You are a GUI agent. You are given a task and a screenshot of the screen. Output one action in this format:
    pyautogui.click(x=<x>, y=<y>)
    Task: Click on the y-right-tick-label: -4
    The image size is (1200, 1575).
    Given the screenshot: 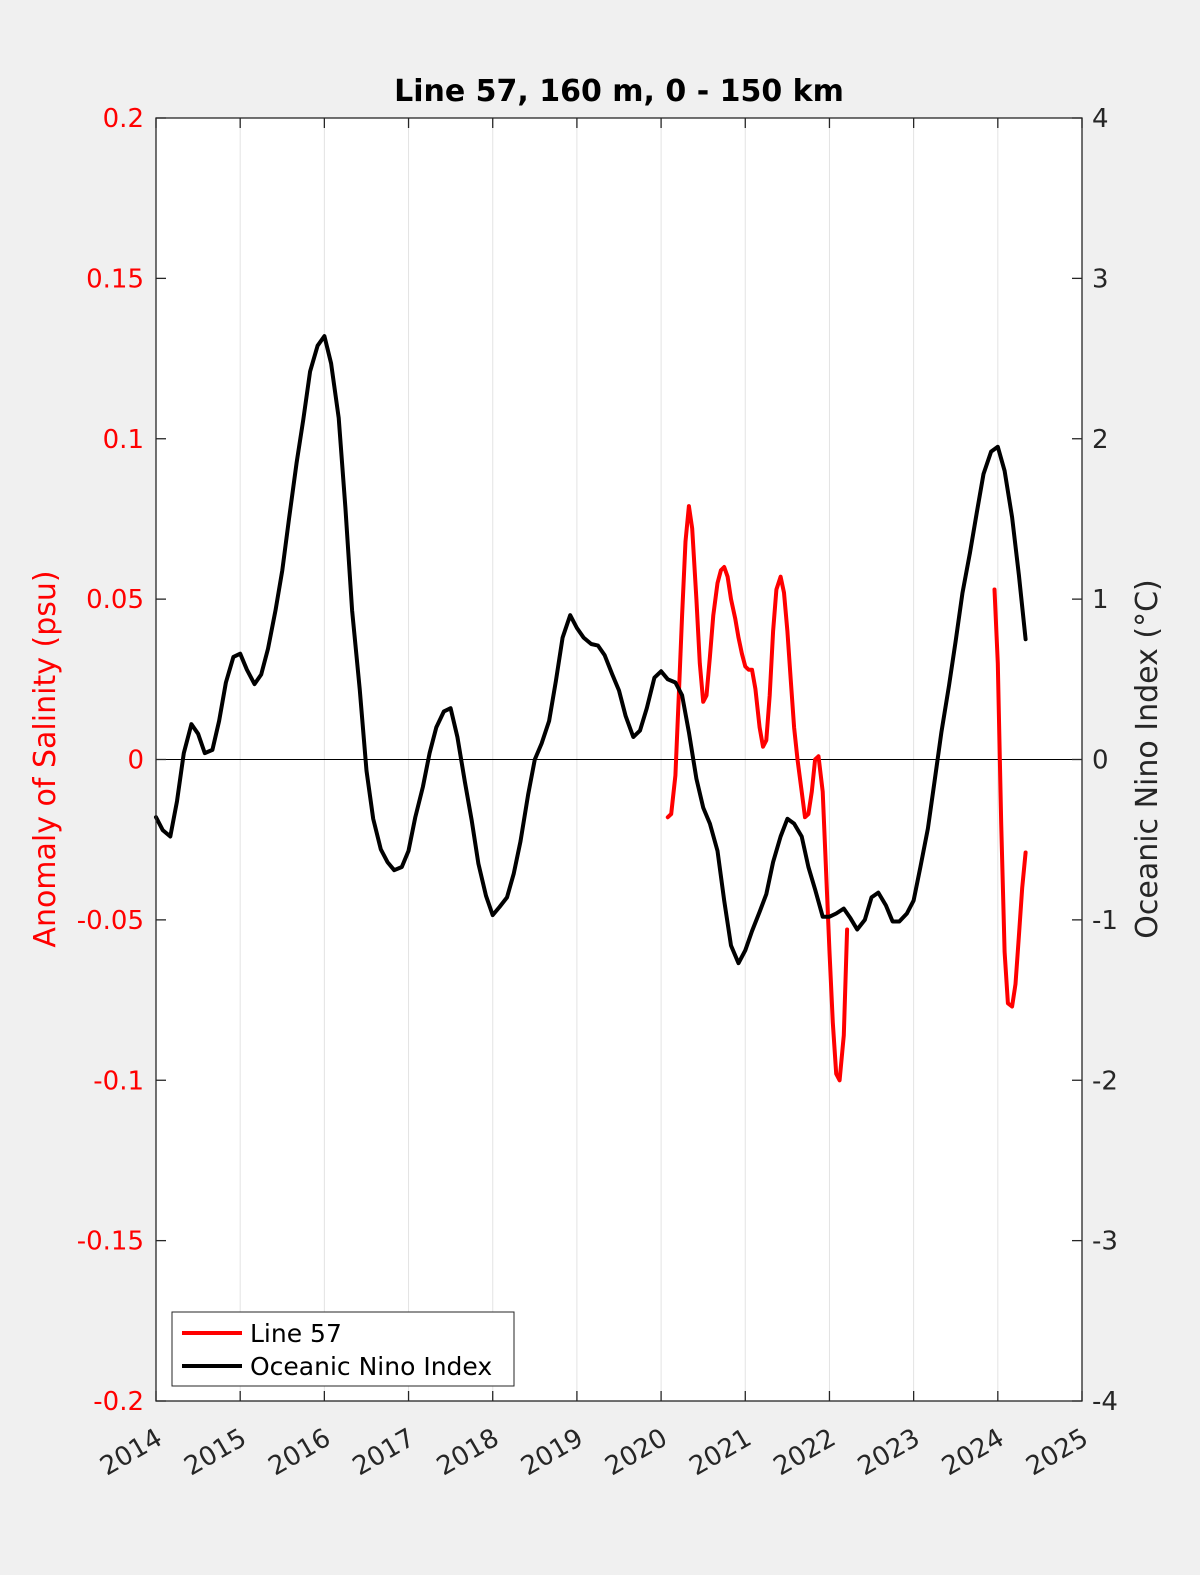 What is the action you would take?
    pyautogui.click(x=1105, y=1402)
    